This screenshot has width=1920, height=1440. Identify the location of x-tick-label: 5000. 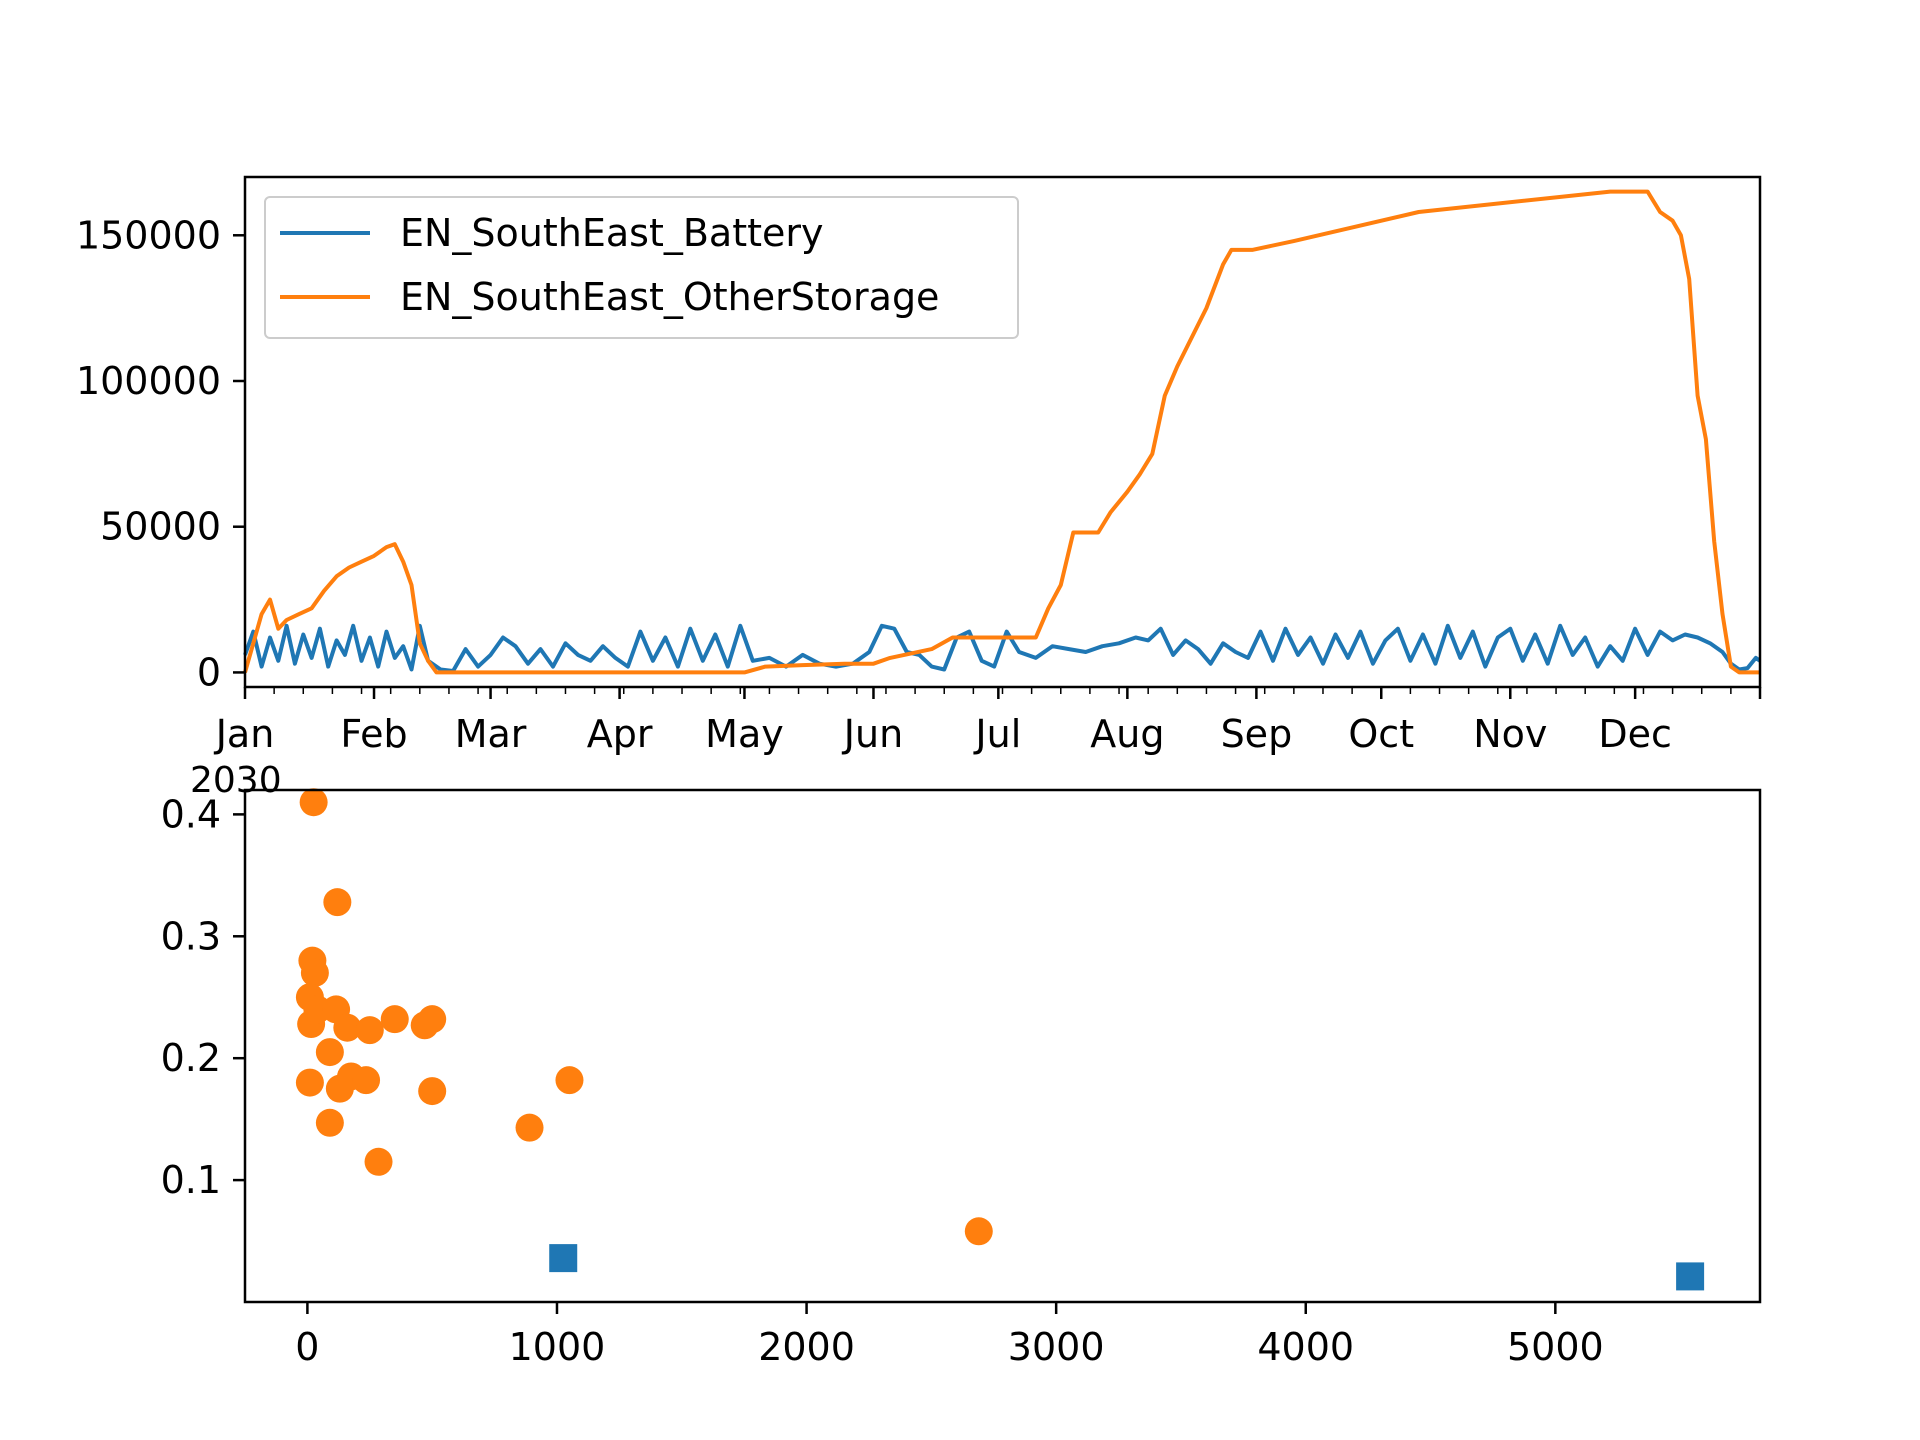
(1555, 1347).